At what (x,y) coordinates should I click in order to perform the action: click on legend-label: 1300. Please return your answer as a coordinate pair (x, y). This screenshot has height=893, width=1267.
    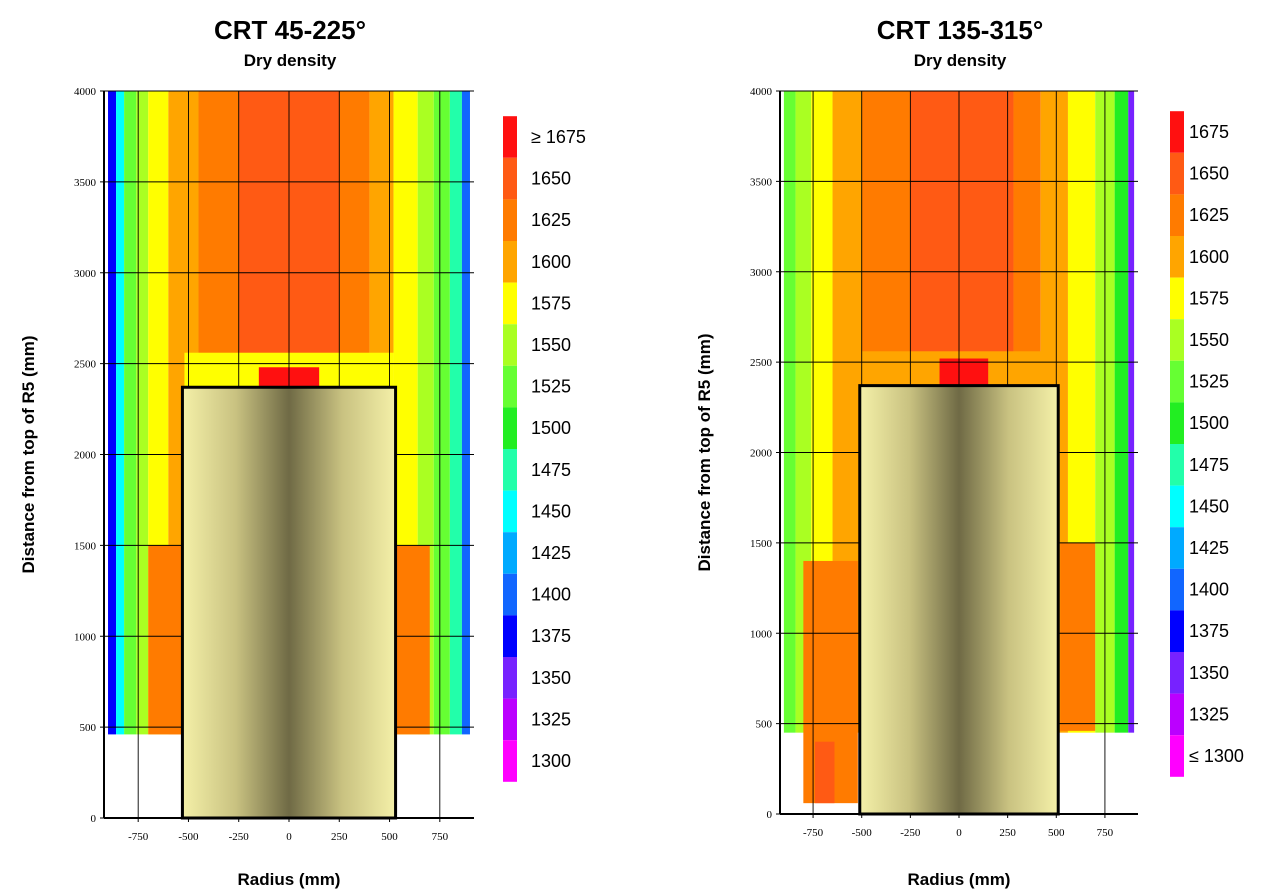
    Looking at the image, I should click on (551, 761).